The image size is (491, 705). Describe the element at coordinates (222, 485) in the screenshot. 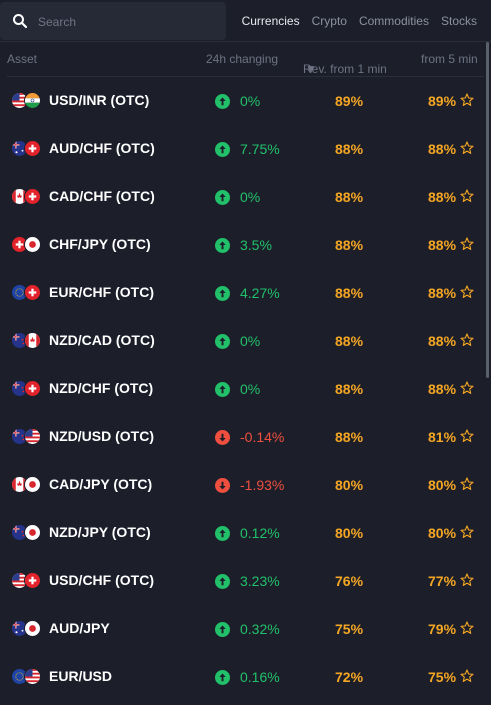

I see `arrow-down-icon` at that location.